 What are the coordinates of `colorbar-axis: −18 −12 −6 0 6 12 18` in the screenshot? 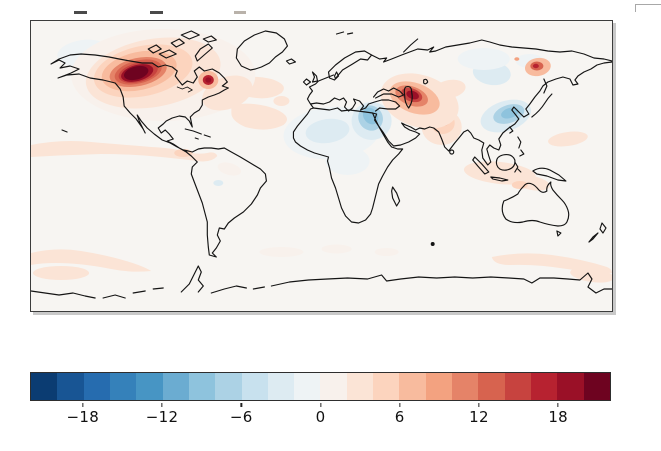 It's located at (320, 415).